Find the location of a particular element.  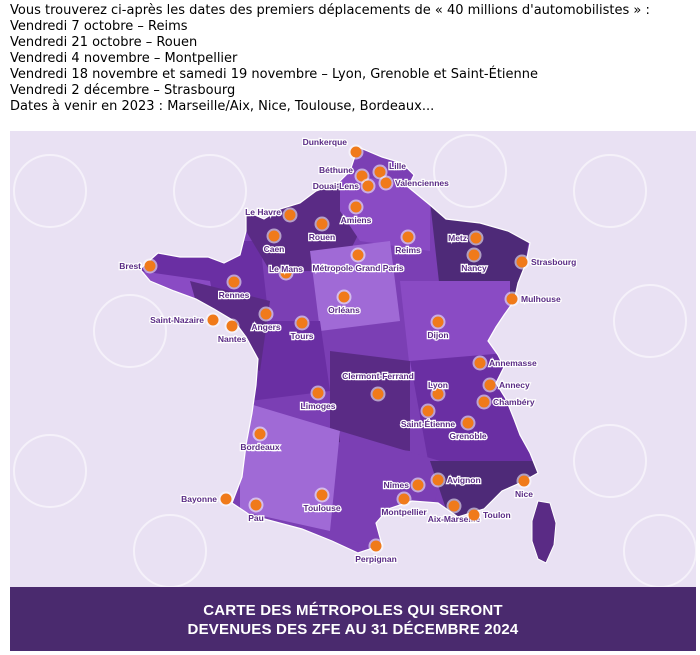

city-label-clermont-ferrand: Clermont-Ferrand is located at coordinates (378, 376).